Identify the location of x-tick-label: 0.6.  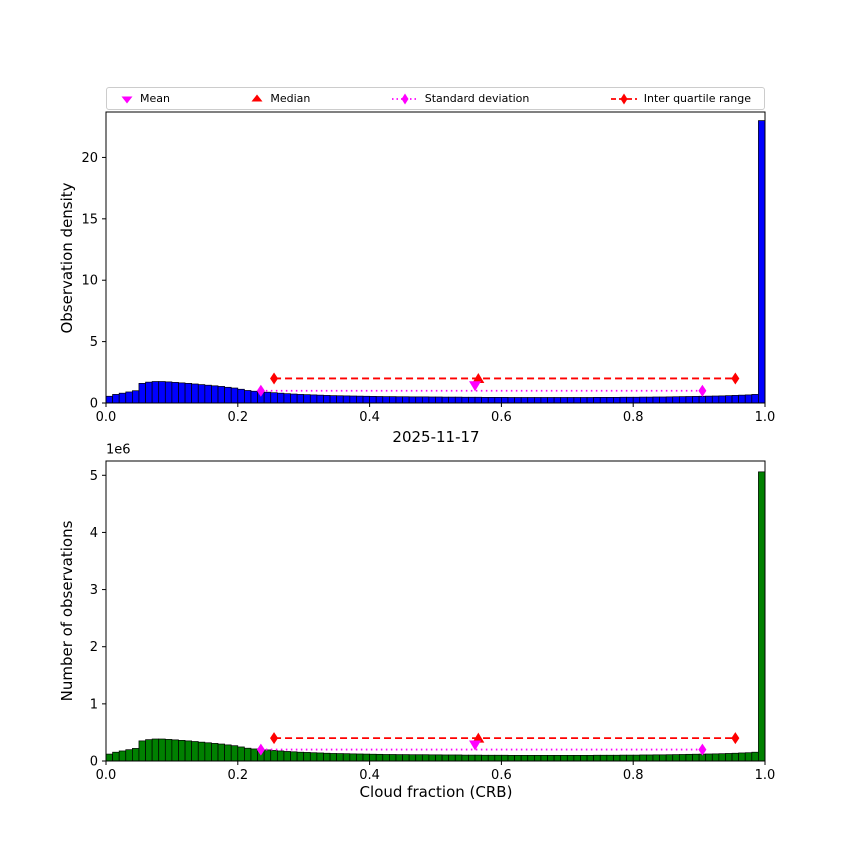
(501, 775).